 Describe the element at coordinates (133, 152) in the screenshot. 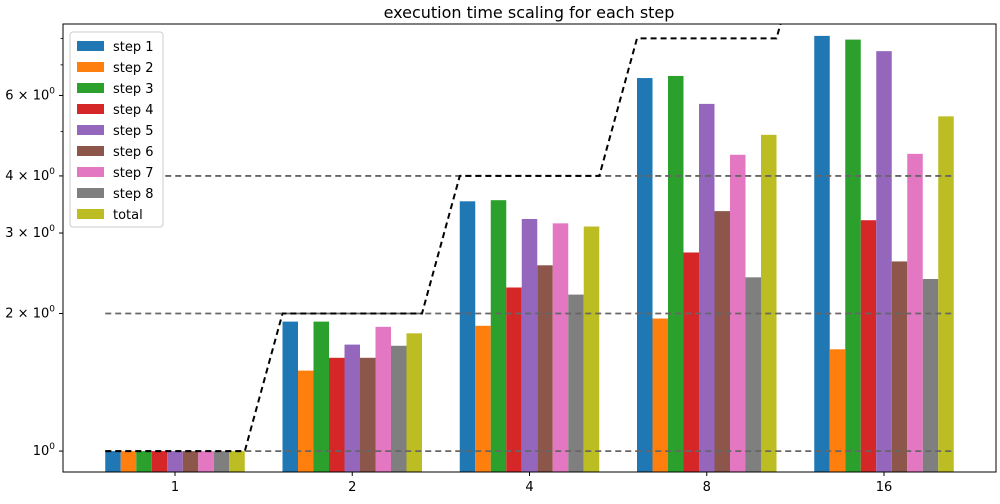

I see `legend-label-step-6: step 6` at that location.